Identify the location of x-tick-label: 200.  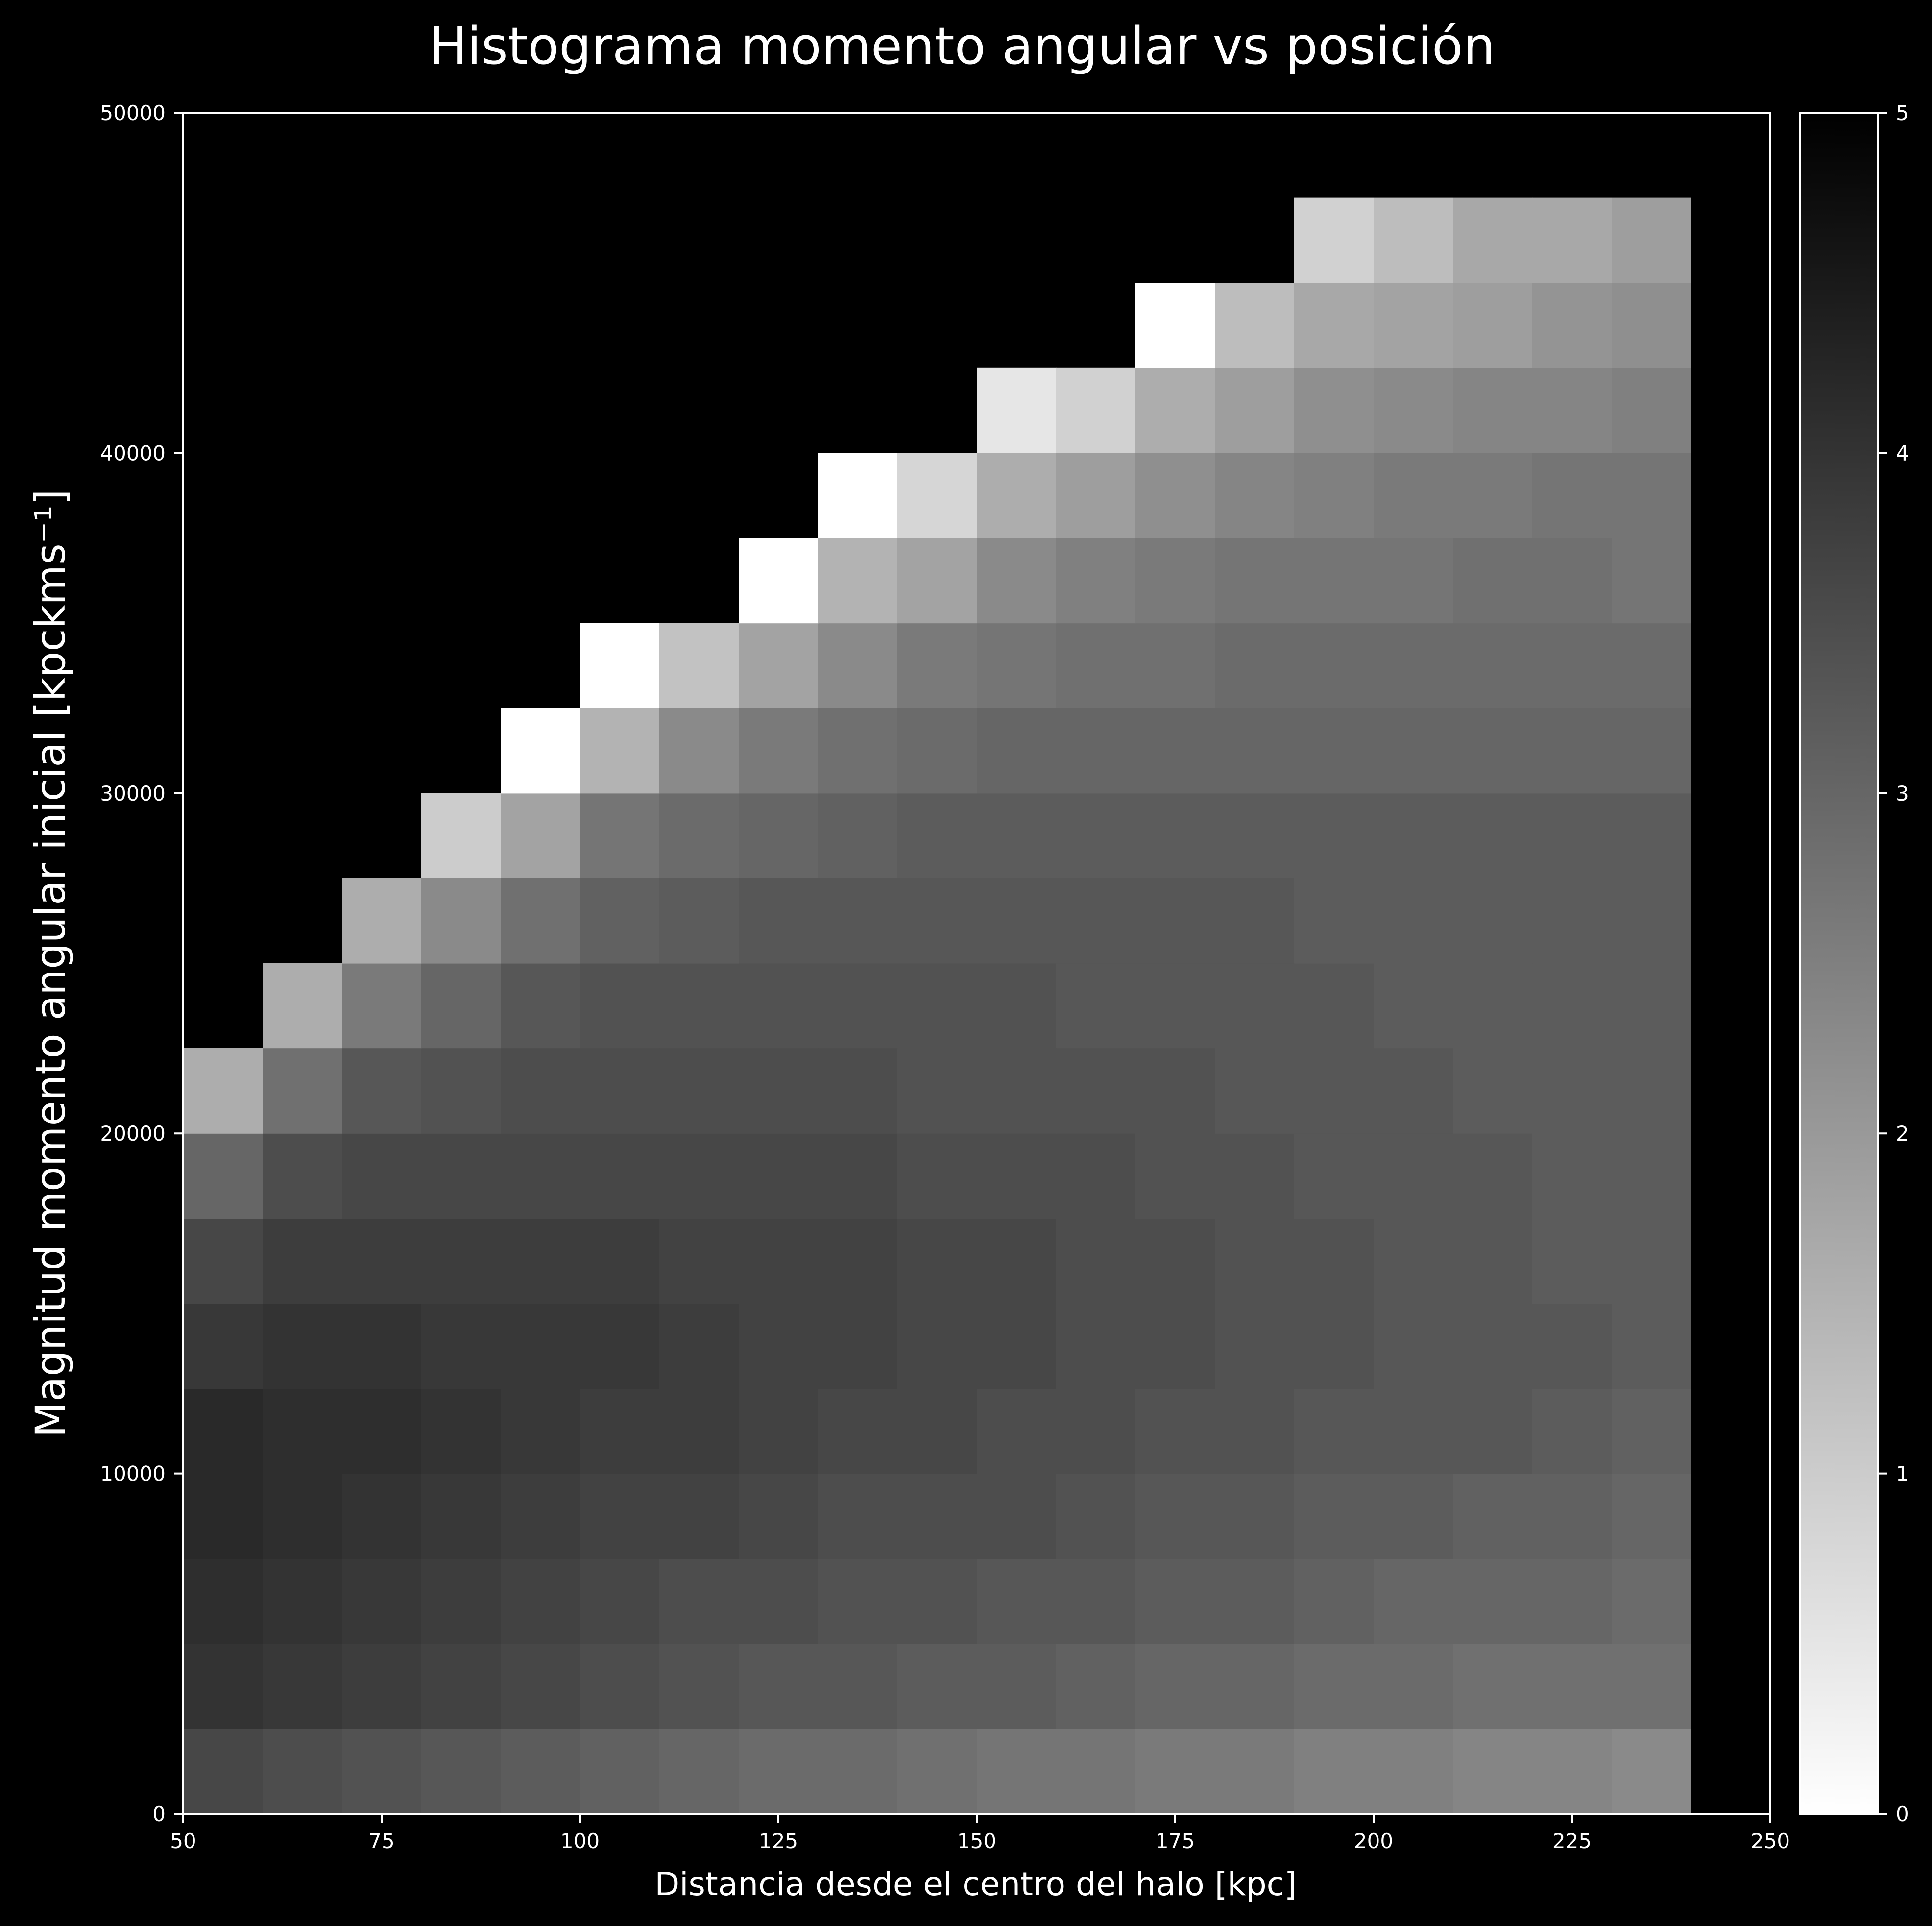
(1373, 1841).